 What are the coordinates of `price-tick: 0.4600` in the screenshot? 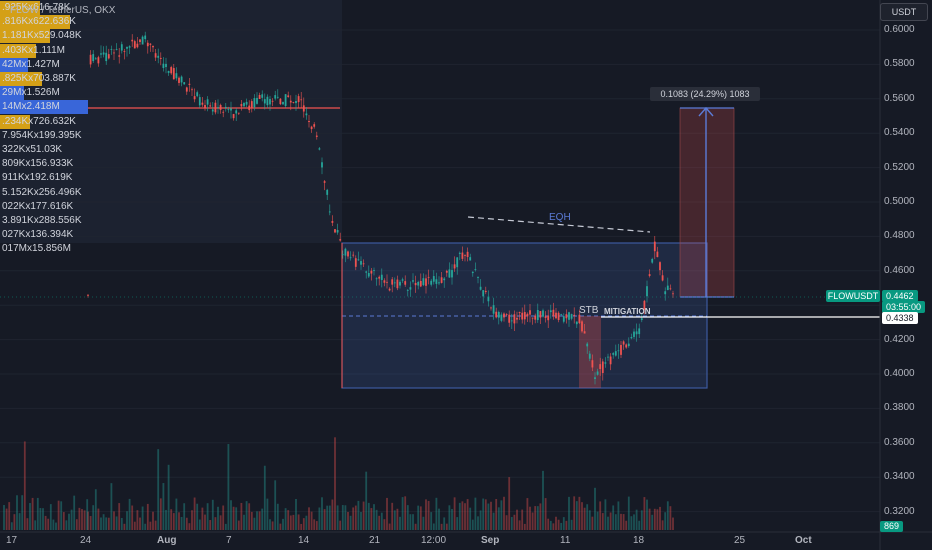 It's located at (899, 270).